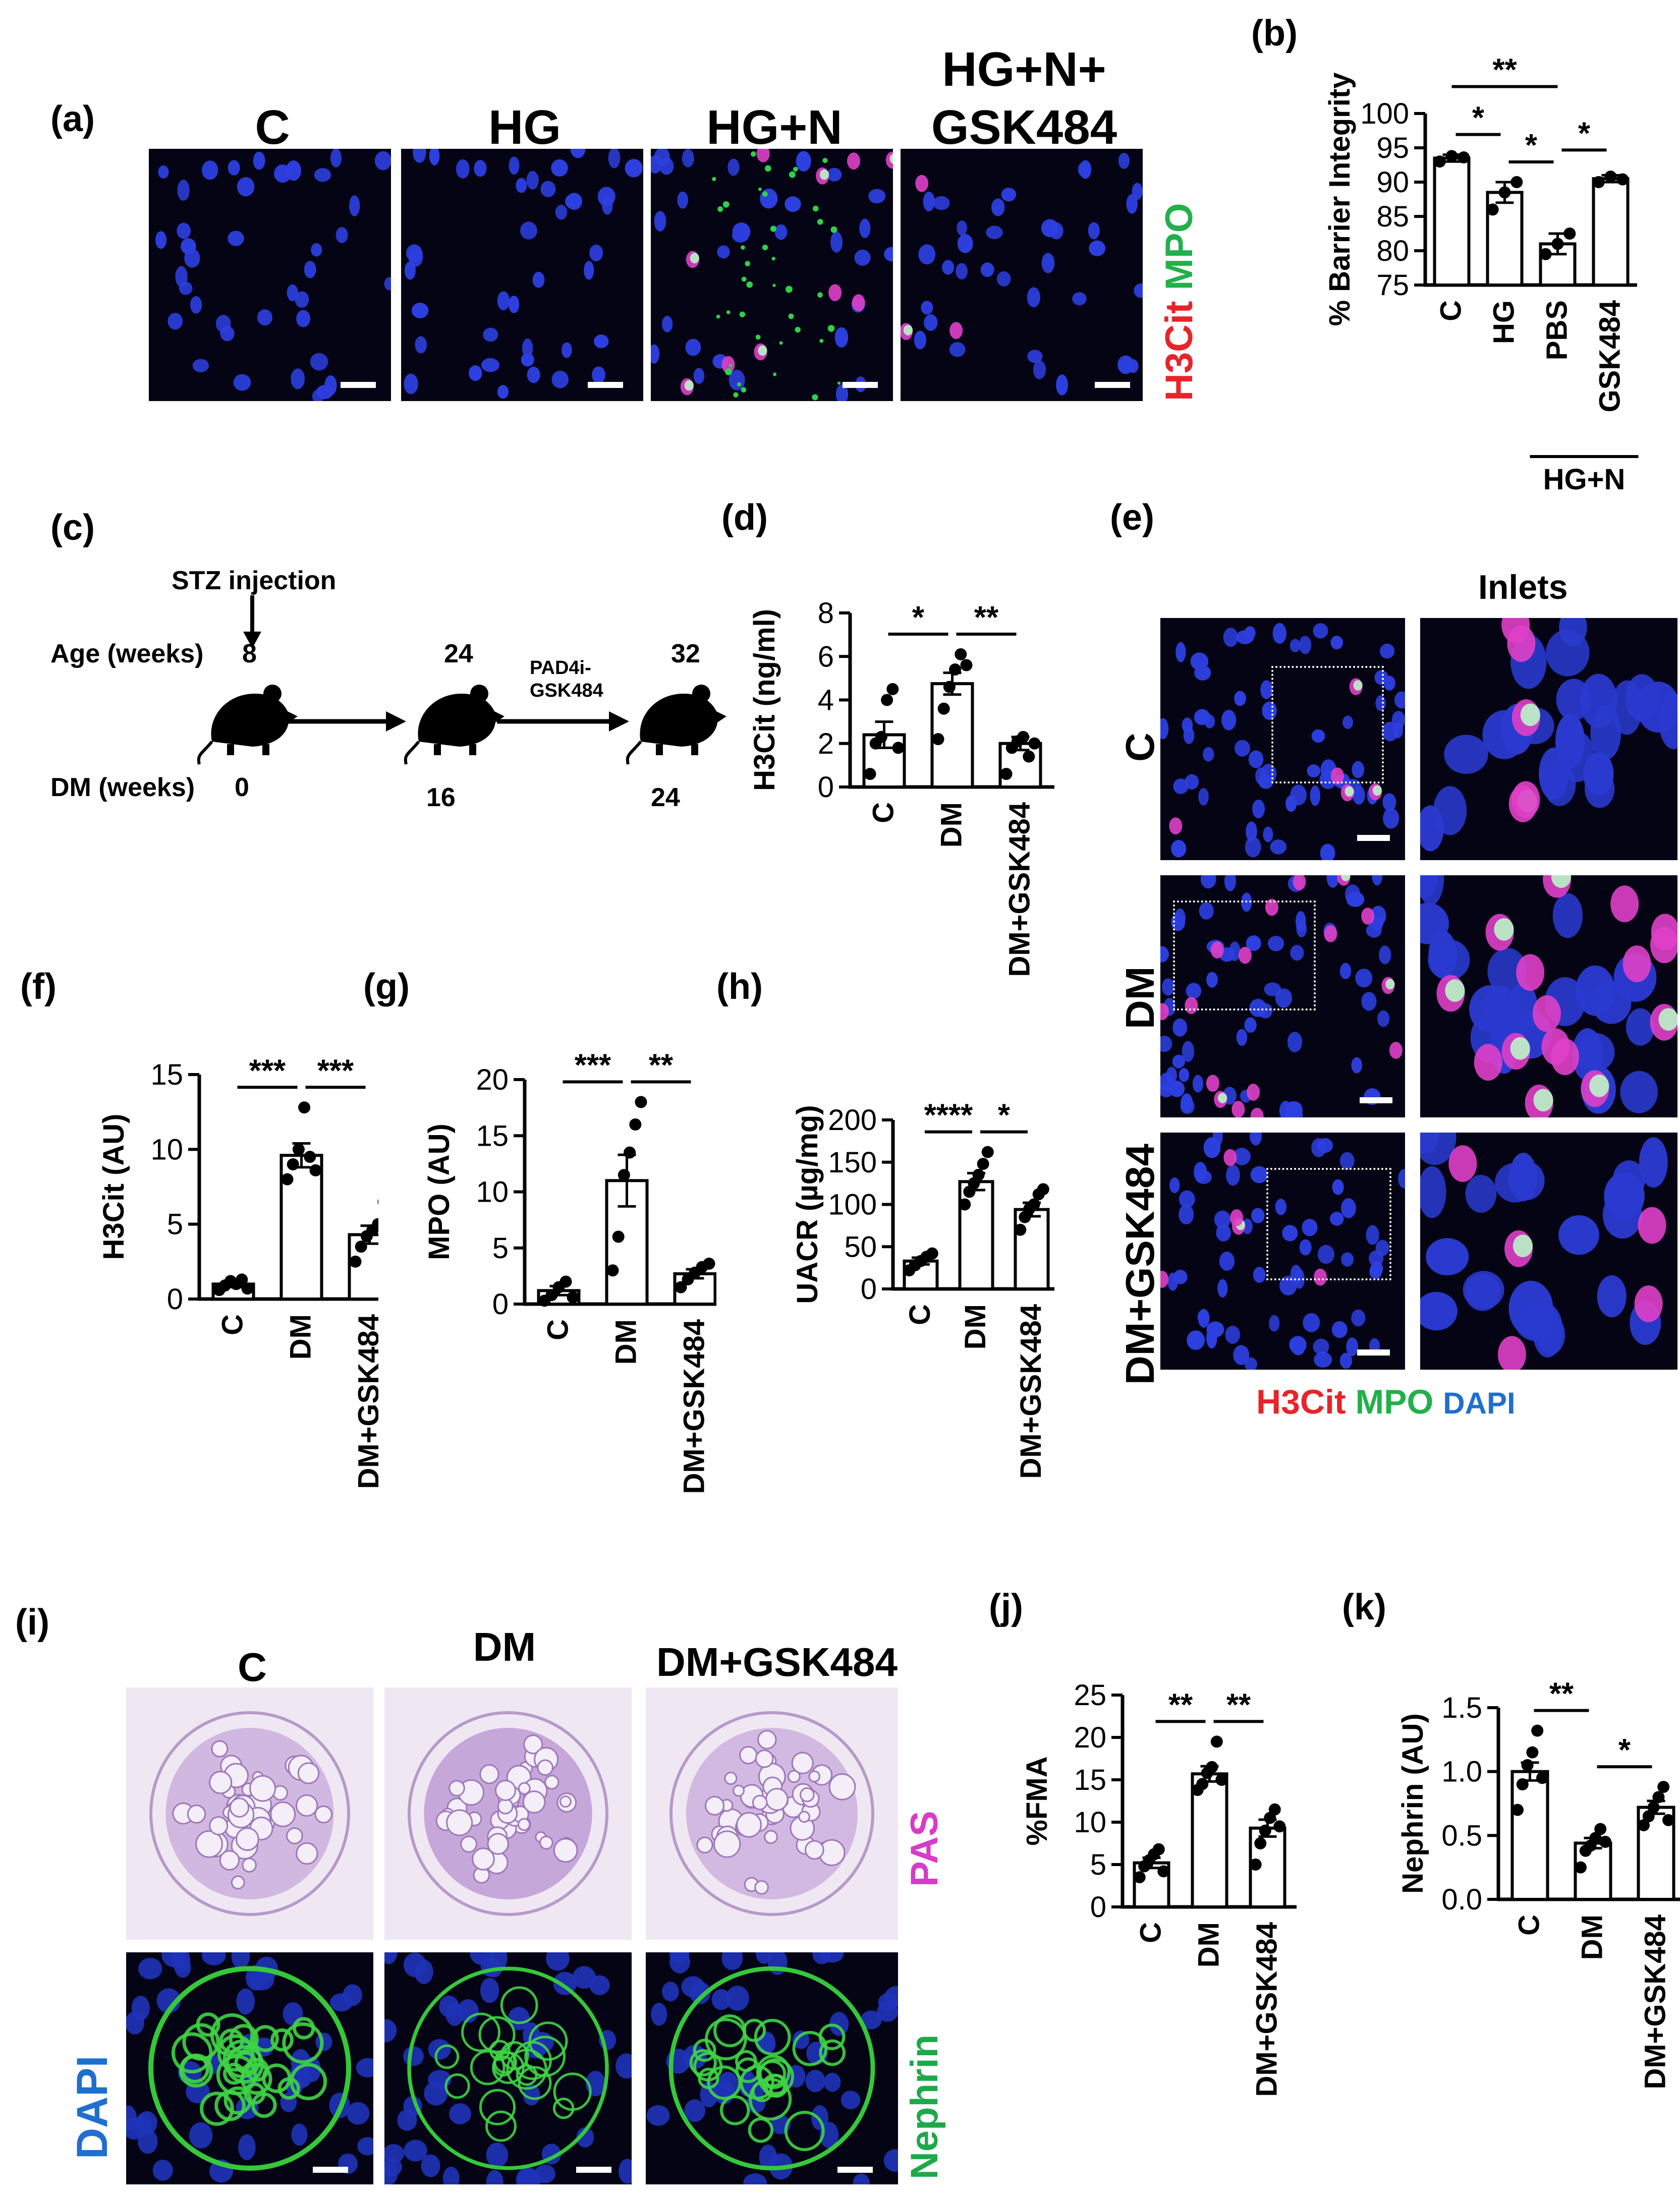 The width and height of the screenshot is (1680, 2197). Describe the element at coordinates (1037, 1800) in the screenshot. I see `y-axis-title: %FMA` at that location.